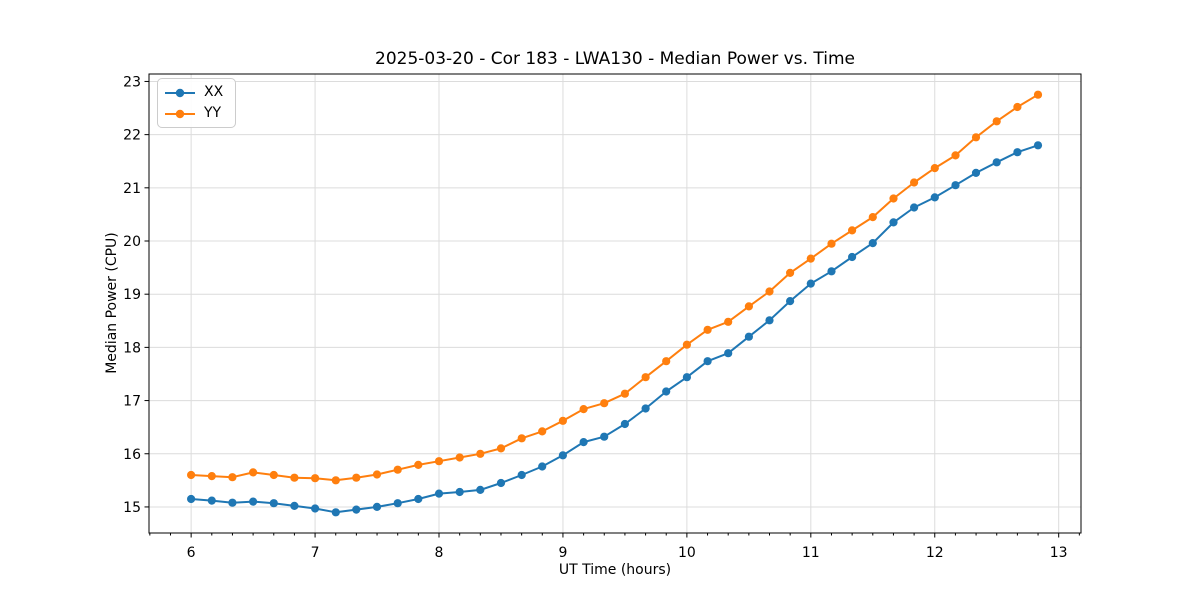 The height and width of the screenshot is (600, 1200). I want to click on x-tick-label: 13, so click(1059, 553).